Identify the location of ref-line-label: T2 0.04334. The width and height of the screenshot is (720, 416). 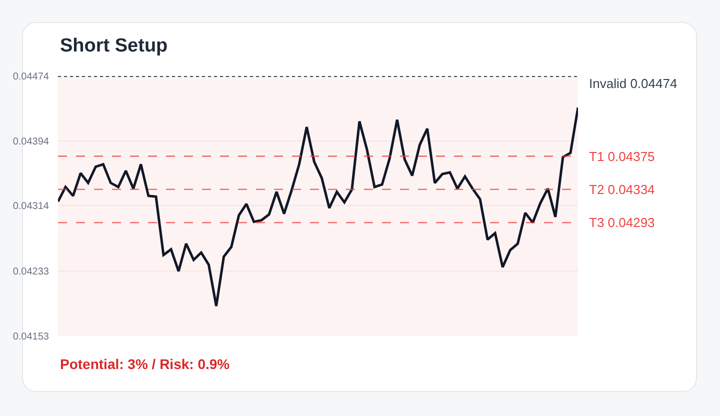
(622, 189).